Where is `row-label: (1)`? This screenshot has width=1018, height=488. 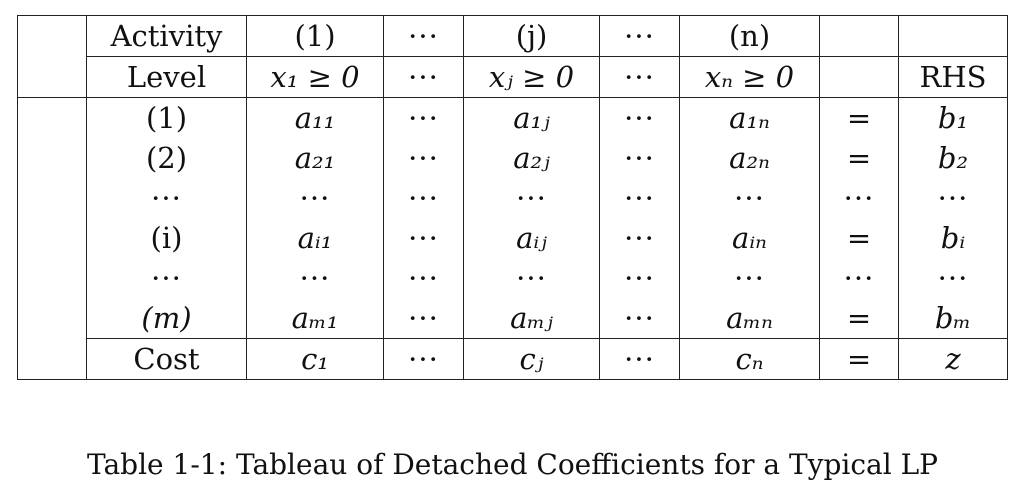 row-label: (1) is located at coordinates (166, 117).